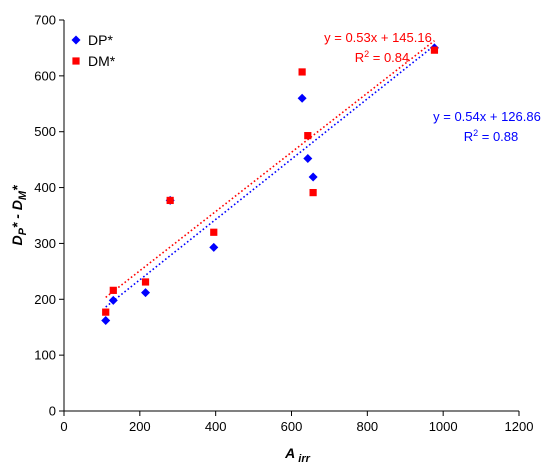  Describe the element at coordinates (76, 61) in the screenshot. I see `legend-marker-square` at that location.